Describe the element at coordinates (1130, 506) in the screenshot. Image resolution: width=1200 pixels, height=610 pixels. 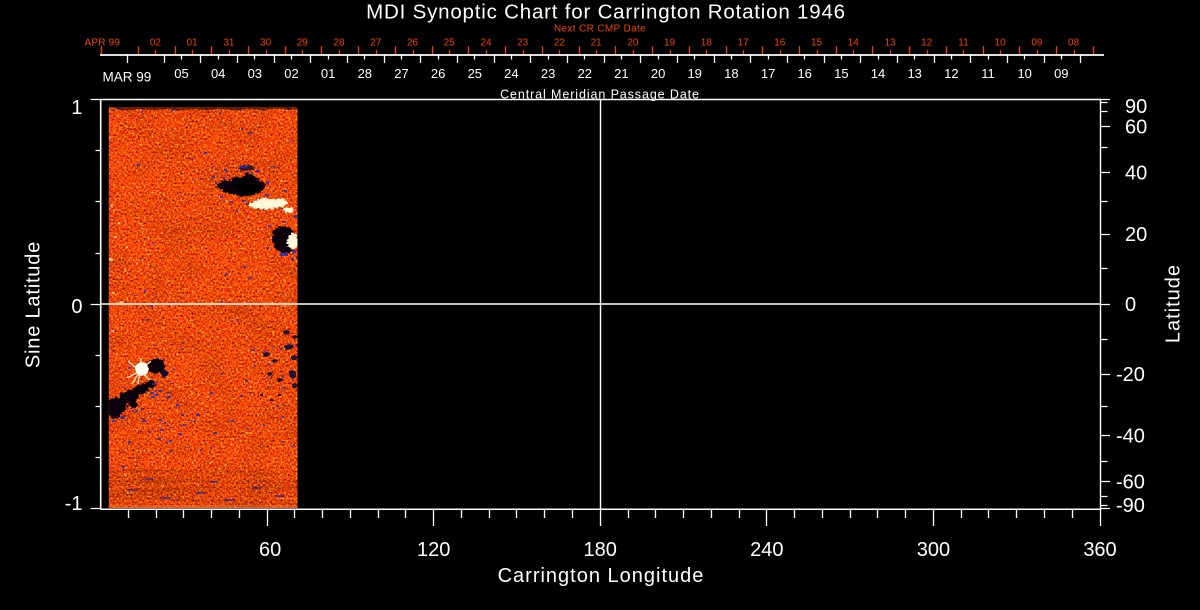
I see `svg-text: -90` at that location.